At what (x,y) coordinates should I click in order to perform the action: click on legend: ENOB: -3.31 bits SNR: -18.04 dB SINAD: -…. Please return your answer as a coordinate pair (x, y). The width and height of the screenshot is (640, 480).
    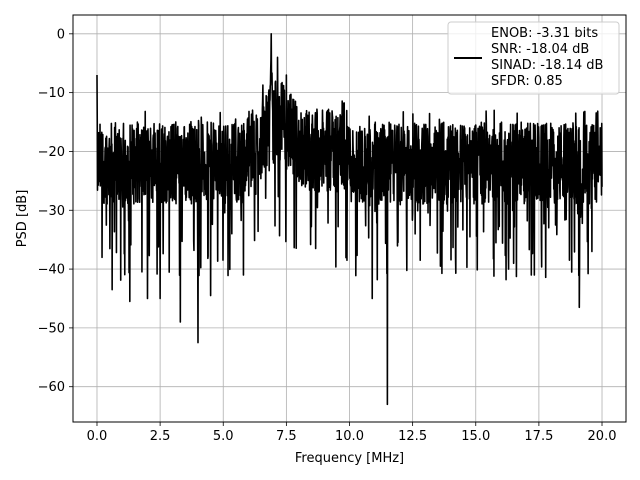
    Looking at the image, I should click on (533, 58).